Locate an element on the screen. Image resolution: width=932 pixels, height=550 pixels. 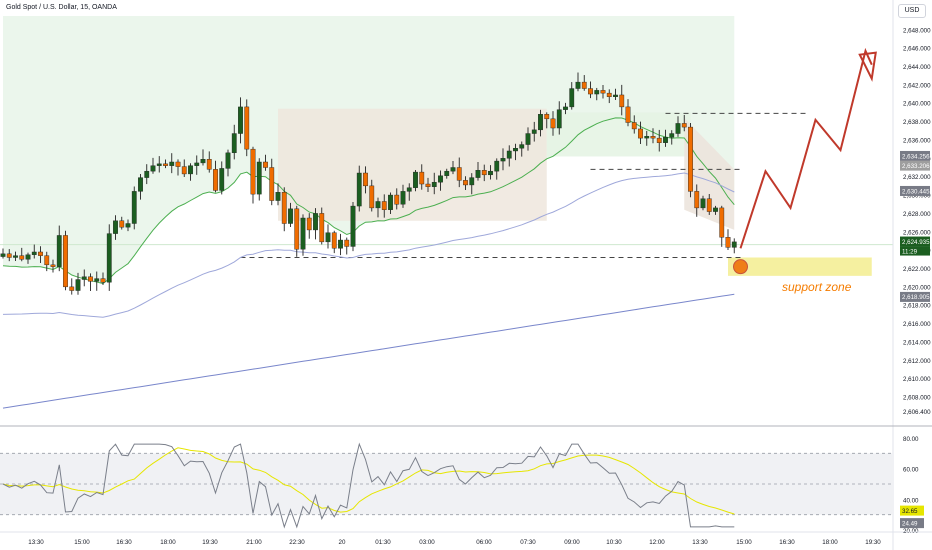
time-tick-label: 10:30 is located at coordinates (614, 542).